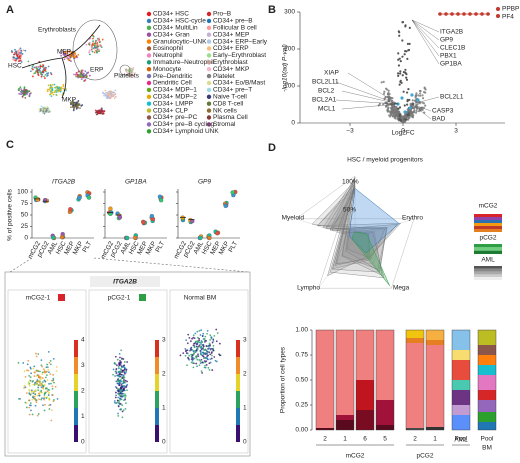 Image resolution: width=520 pixels, height=463 pixels. I want to click on legend-entry: CD34+ pre–T, so click(232, 90).